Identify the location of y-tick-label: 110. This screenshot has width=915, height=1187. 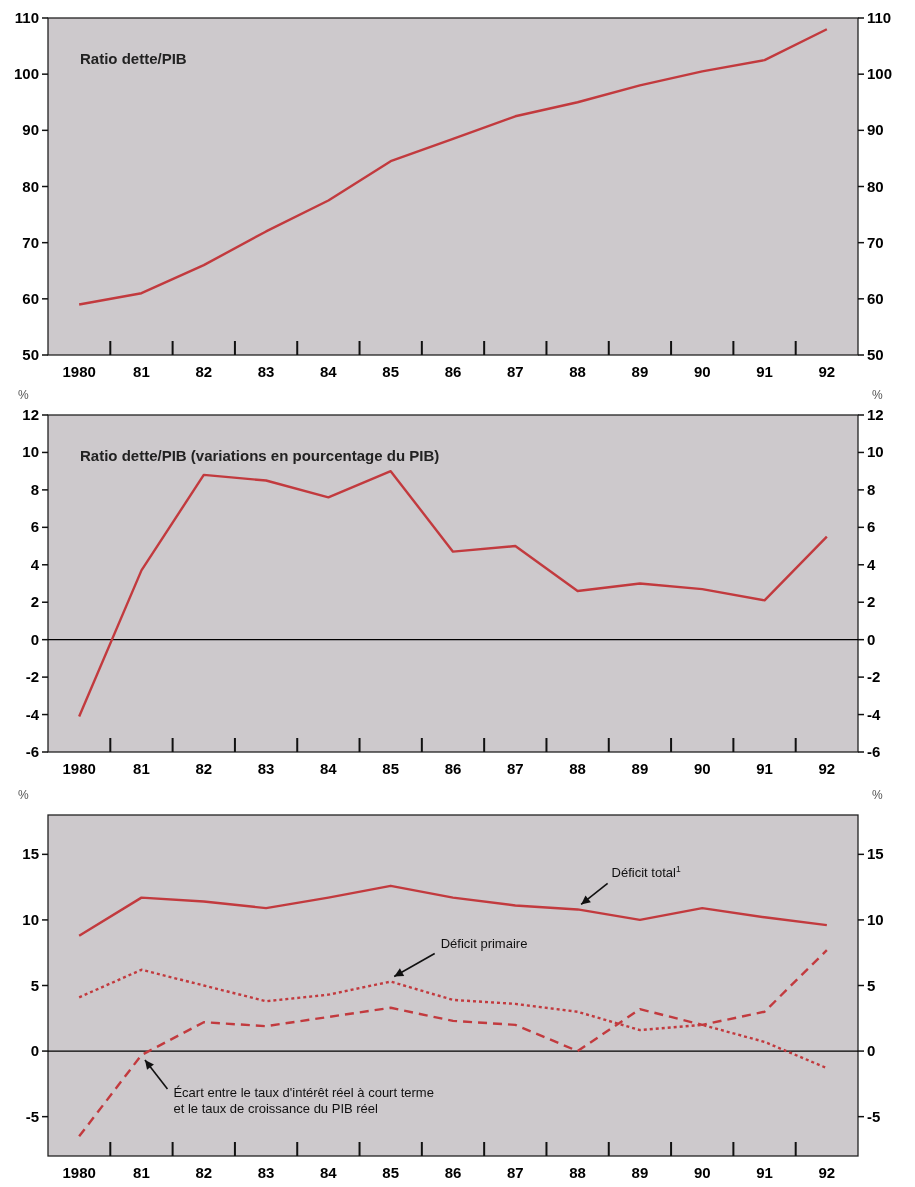
(26, 17).